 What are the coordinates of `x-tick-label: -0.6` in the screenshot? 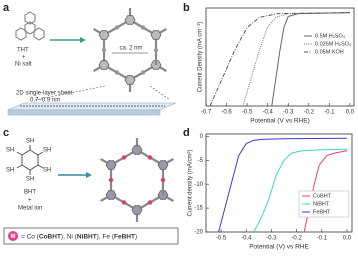 It's located at (226, 113).